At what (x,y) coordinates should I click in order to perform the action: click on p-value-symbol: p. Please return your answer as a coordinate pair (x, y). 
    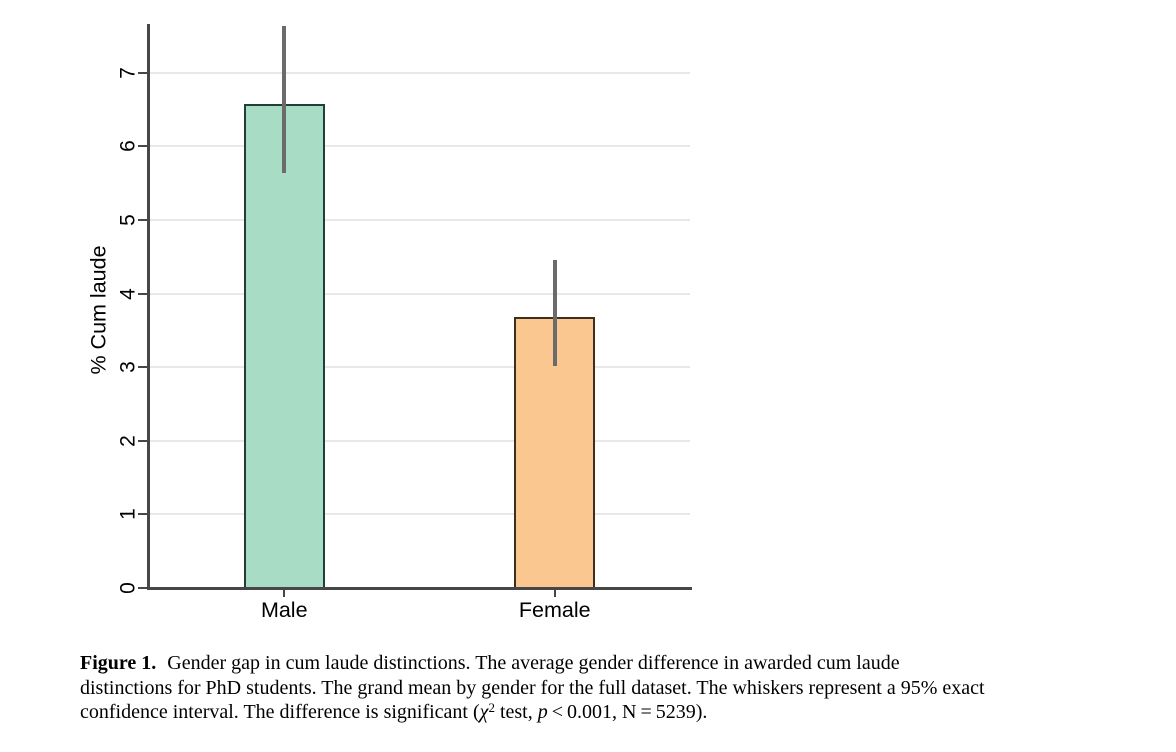
    Looking at the image, I should click on (542, 712).